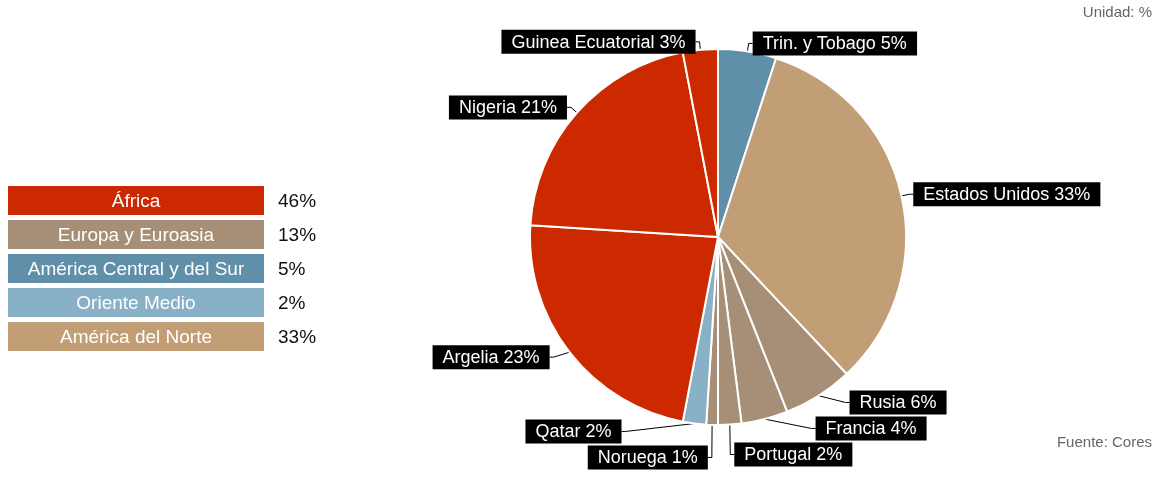  I want to click on data-label: 2%, so click(292, 302).